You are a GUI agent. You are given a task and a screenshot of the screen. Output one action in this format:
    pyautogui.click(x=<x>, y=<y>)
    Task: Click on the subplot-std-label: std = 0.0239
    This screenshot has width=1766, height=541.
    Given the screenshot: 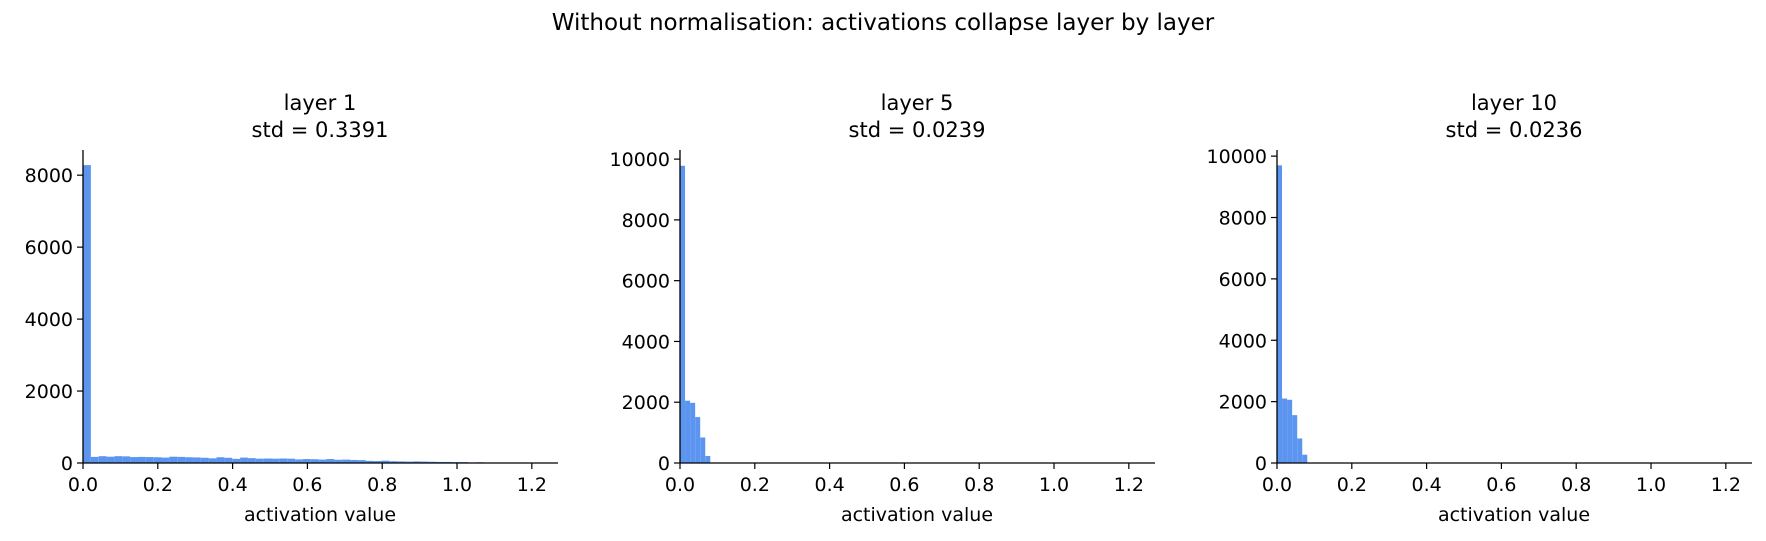 What is the action you would take?
    pyautogui.click(x=917, y=130)
    